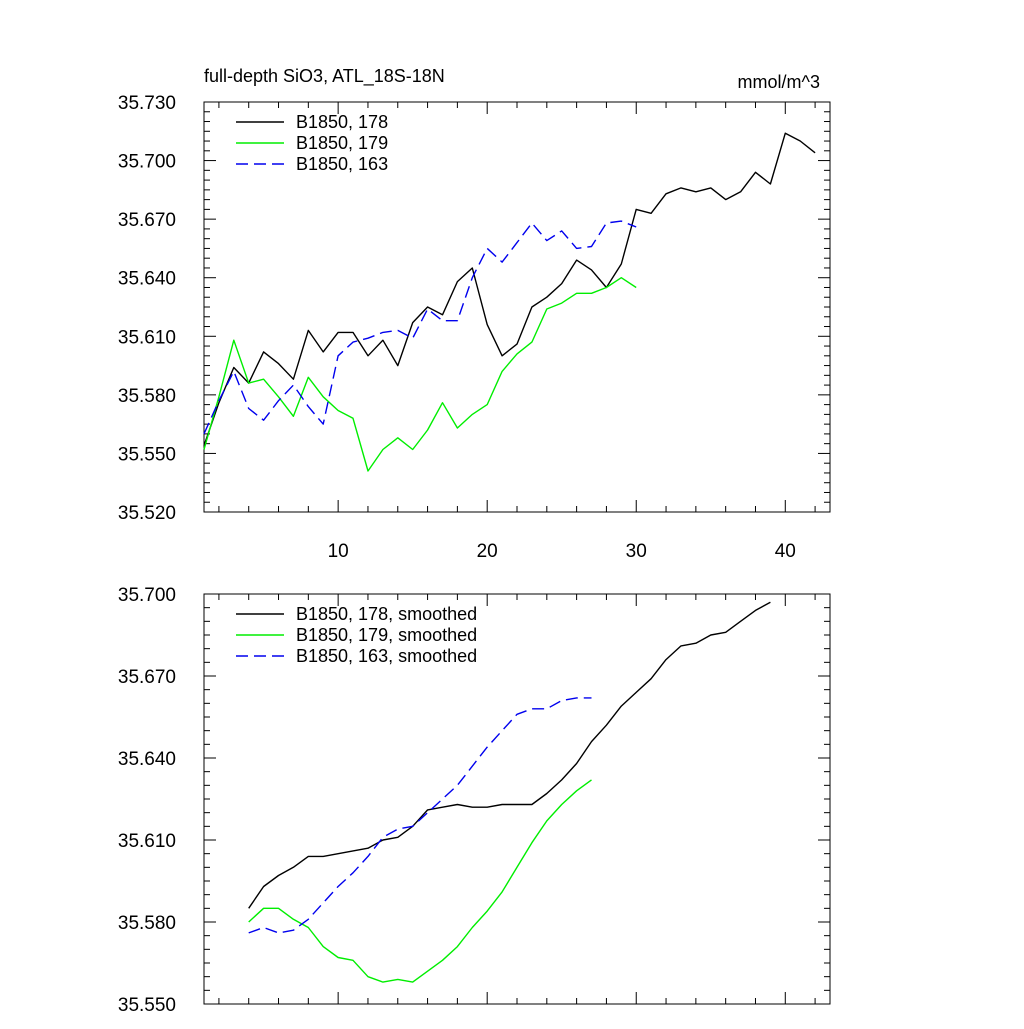 This screenshot has height=1029, width=1024. Describe the element at coordinates (386, 656) in the screenshot. I see `legend-label-3: B1850, 163, smoothed` at that location.